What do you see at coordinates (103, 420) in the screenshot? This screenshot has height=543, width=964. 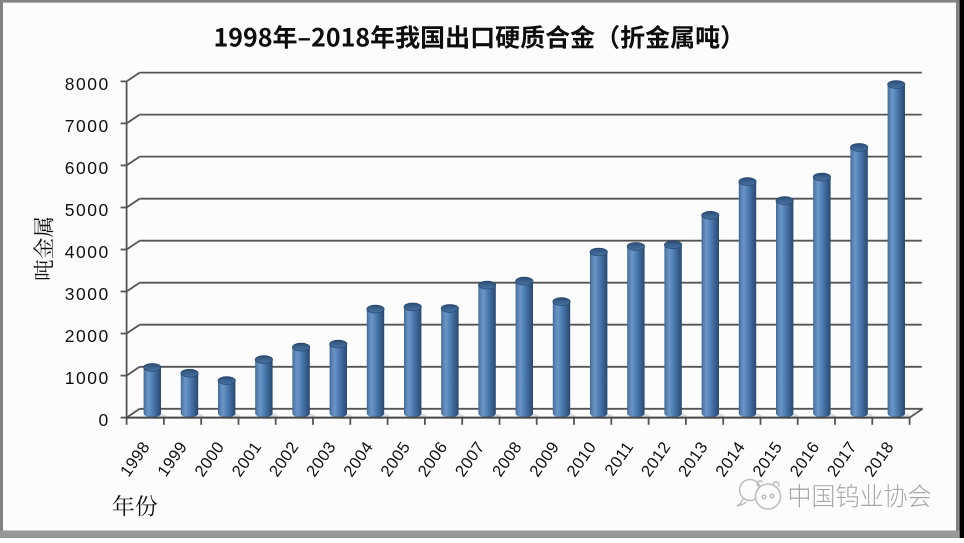 I see `svg-text: 0` at bounding box center [103, 420].